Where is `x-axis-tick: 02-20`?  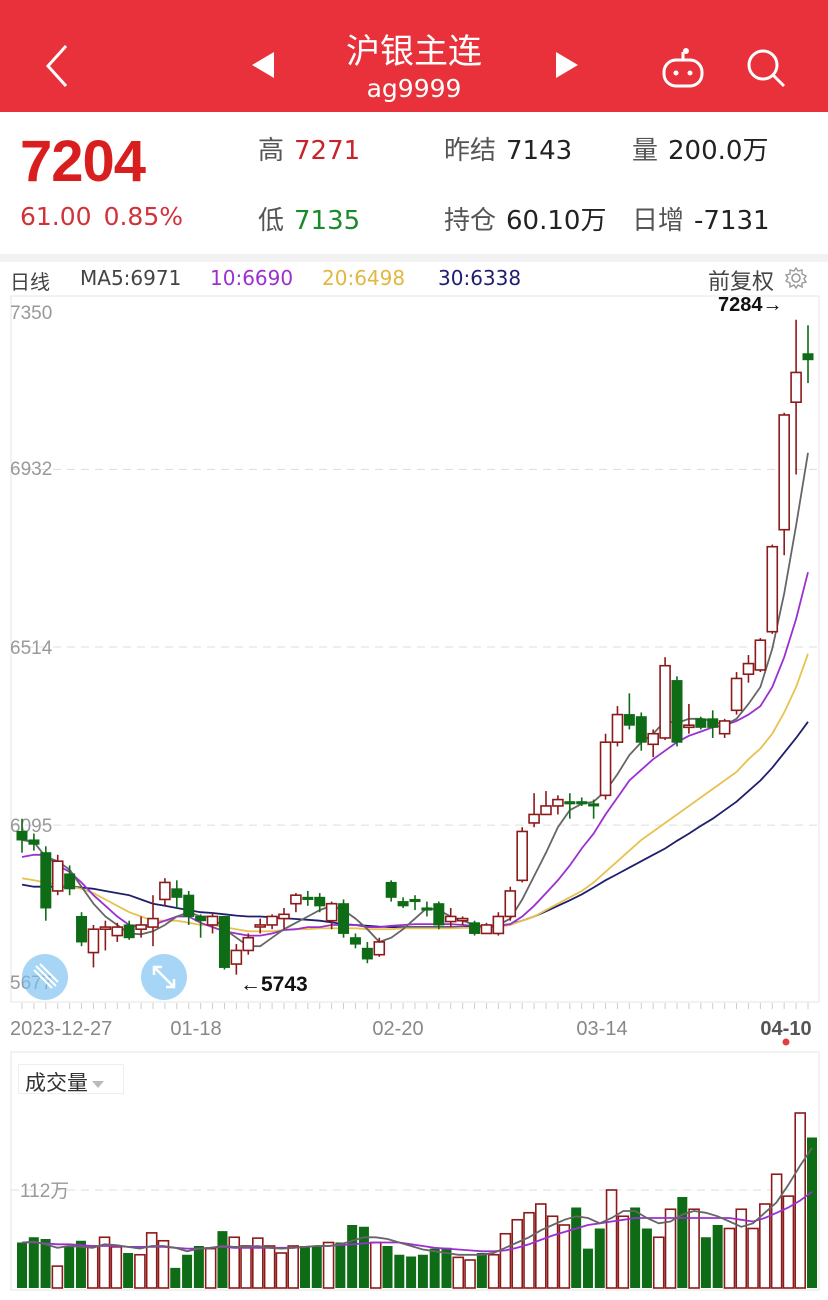
x-axis-tick: 02-20 is located at coordinates (397, 1029).